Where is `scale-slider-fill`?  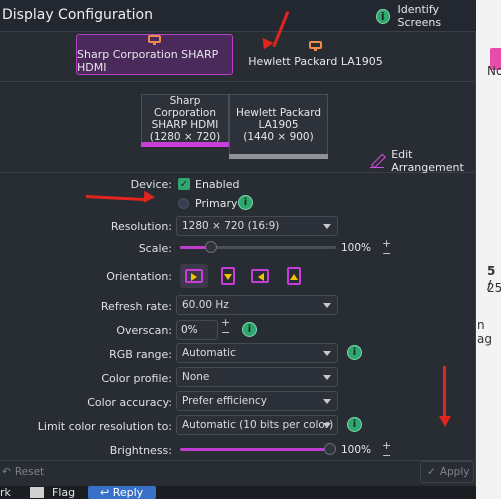 scale-slider-fill is located at coordinates (195, 247).